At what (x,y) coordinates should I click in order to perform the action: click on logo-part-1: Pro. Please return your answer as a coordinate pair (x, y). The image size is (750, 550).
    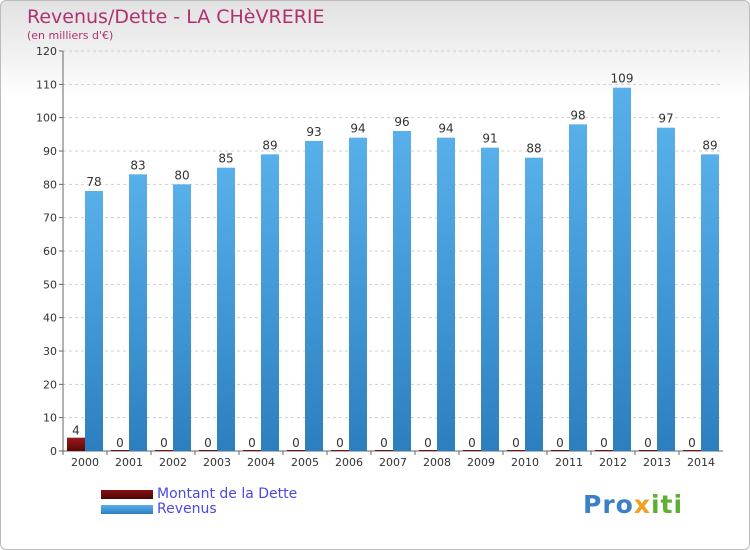
    Looking at the image, I should click on (608, 504).